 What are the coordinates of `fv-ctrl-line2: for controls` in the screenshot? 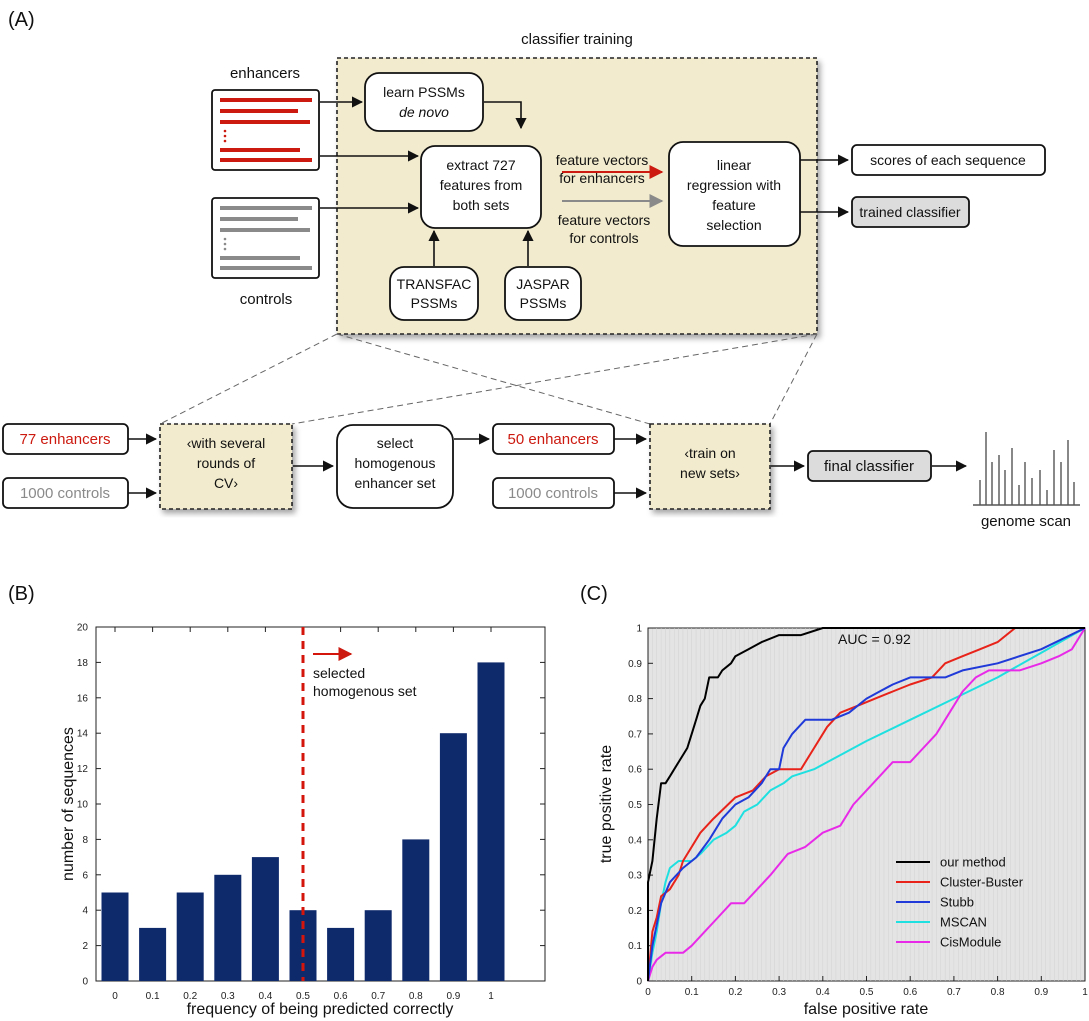 It's located at (603, 238).